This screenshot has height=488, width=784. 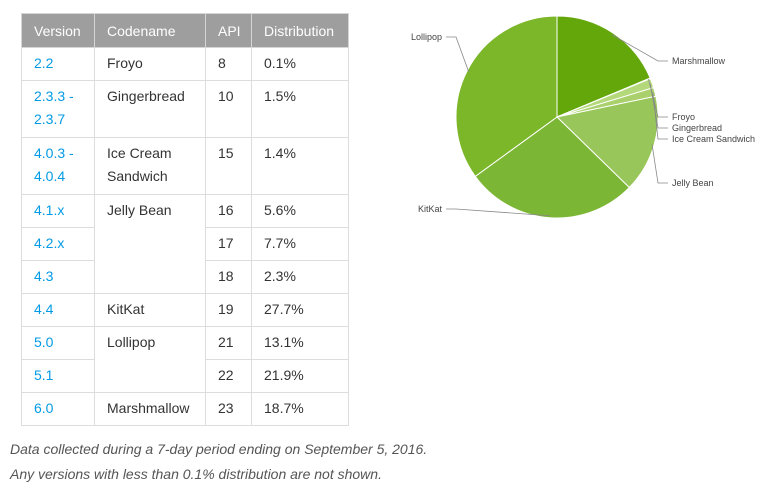 I want to click on api-cell: 17, so click(x=228, y=244).